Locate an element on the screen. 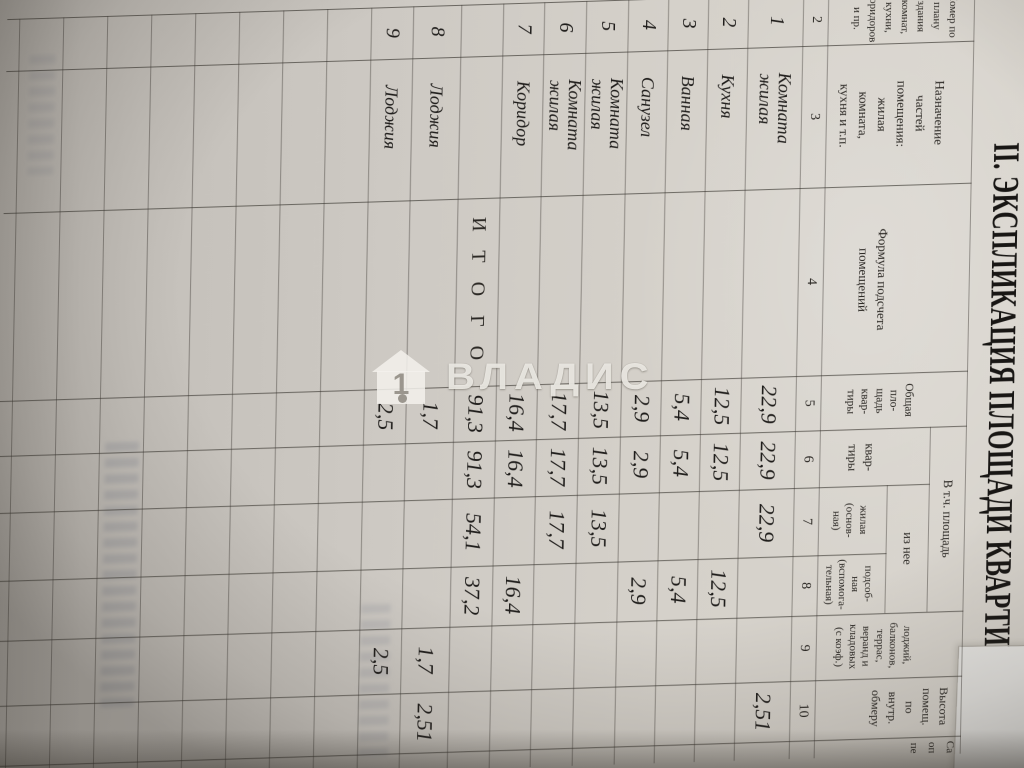  header-plan-number-line: плану is located at coordinates (937, 15).